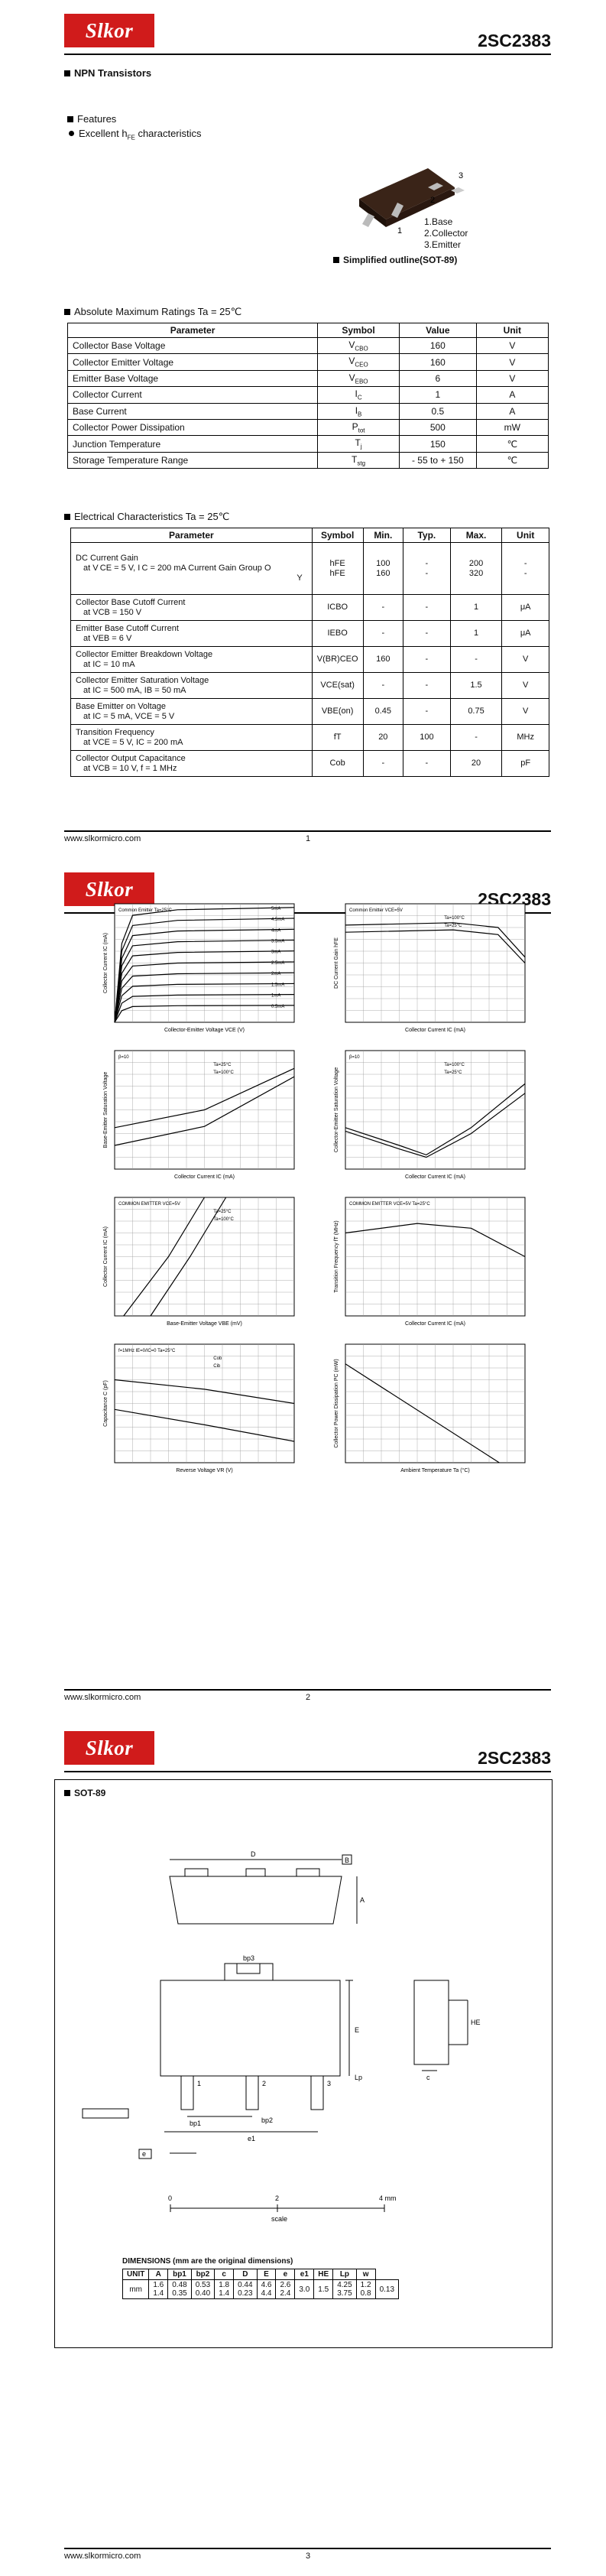 This screenshot has height=2576, width=606. I want to click on cell-line: 2.6, so click(285, 2285).